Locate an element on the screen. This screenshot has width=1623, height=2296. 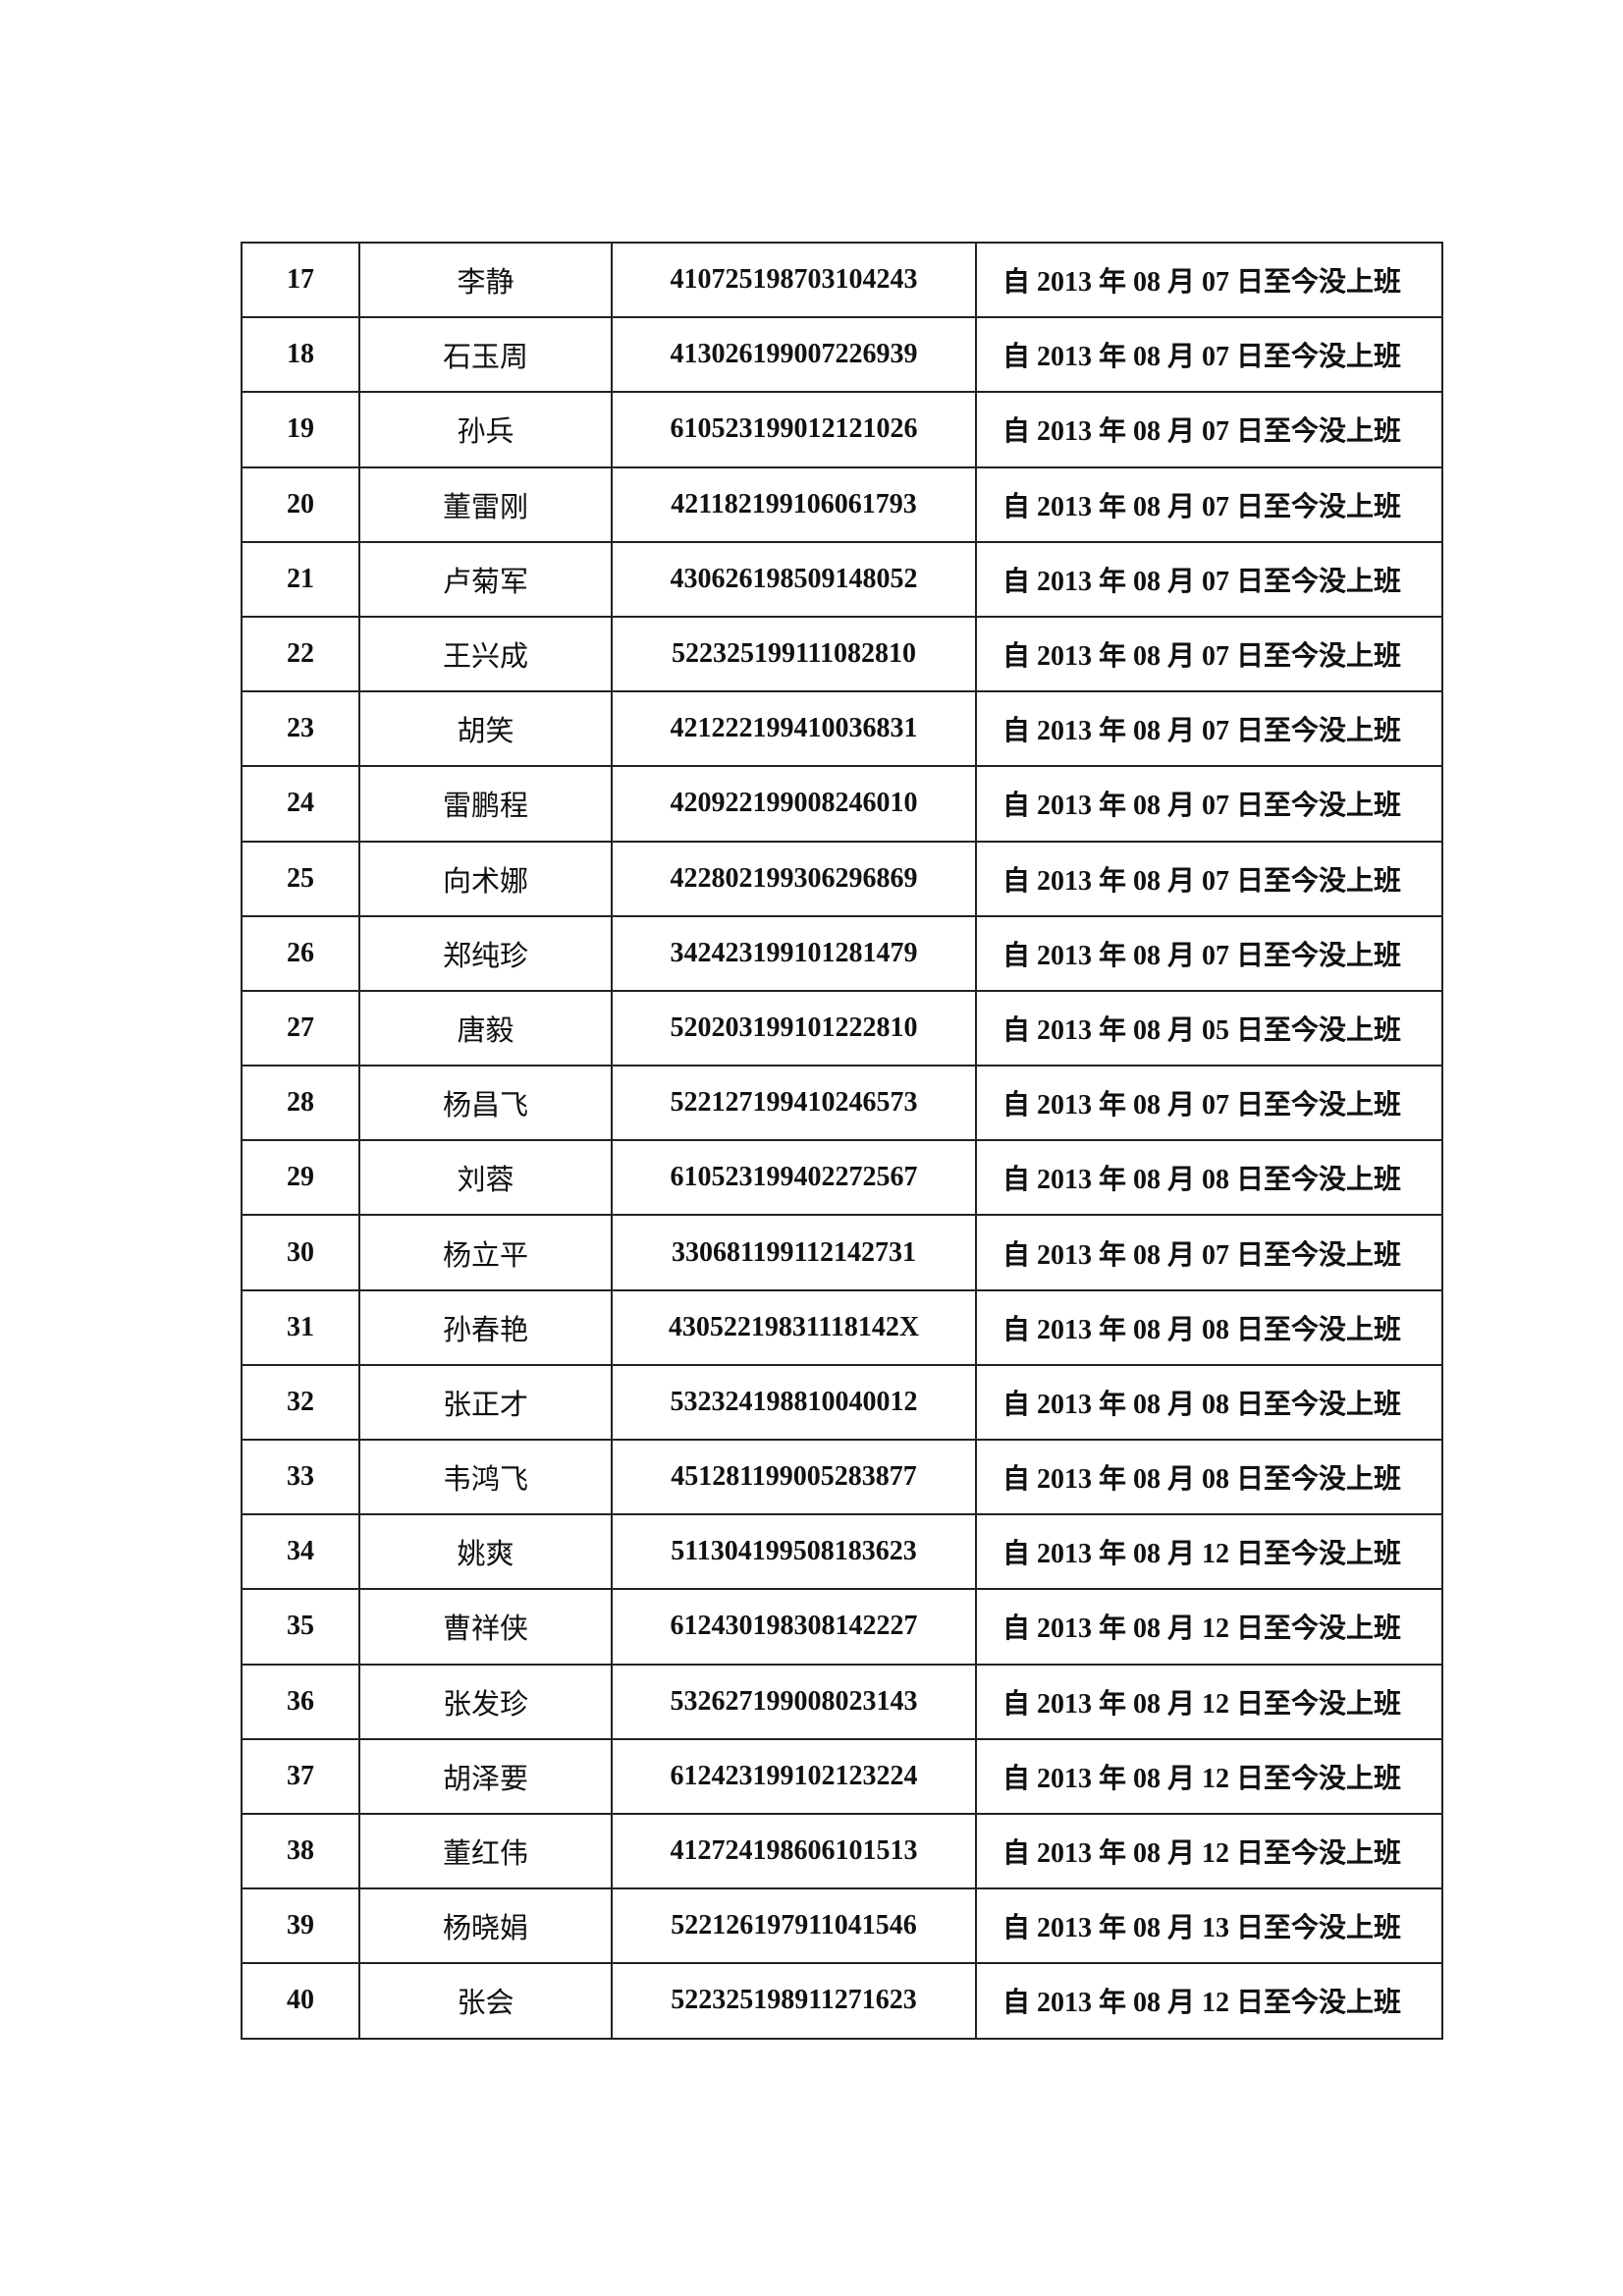
id-number: 413026199007226939 is located at coordinates (794, 355).